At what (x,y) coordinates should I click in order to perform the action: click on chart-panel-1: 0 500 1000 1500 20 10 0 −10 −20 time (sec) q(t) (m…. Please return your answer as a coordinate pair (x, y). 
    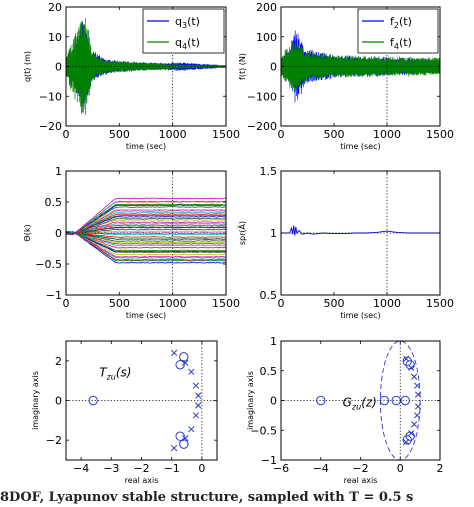
    Looking at the image, I should click on (131, 76).